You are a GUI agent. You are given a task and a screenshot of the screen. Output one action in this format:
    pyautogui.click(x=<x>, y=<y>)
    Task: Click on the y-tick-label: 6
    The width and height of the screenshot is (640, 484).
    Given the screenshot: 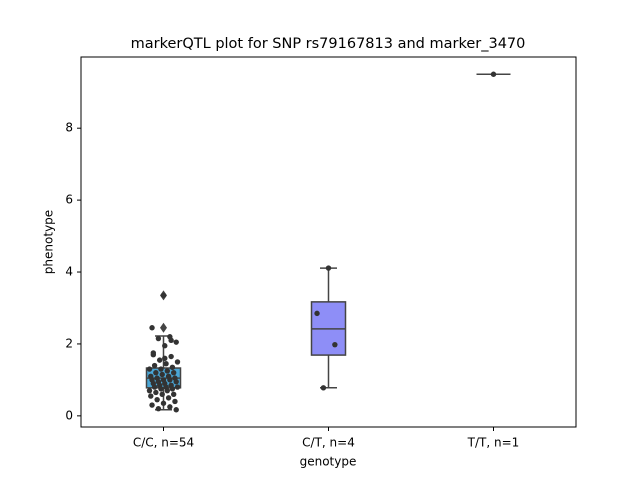 What is the action you would take?
    pyautogui.click(x=69, y=200)
    